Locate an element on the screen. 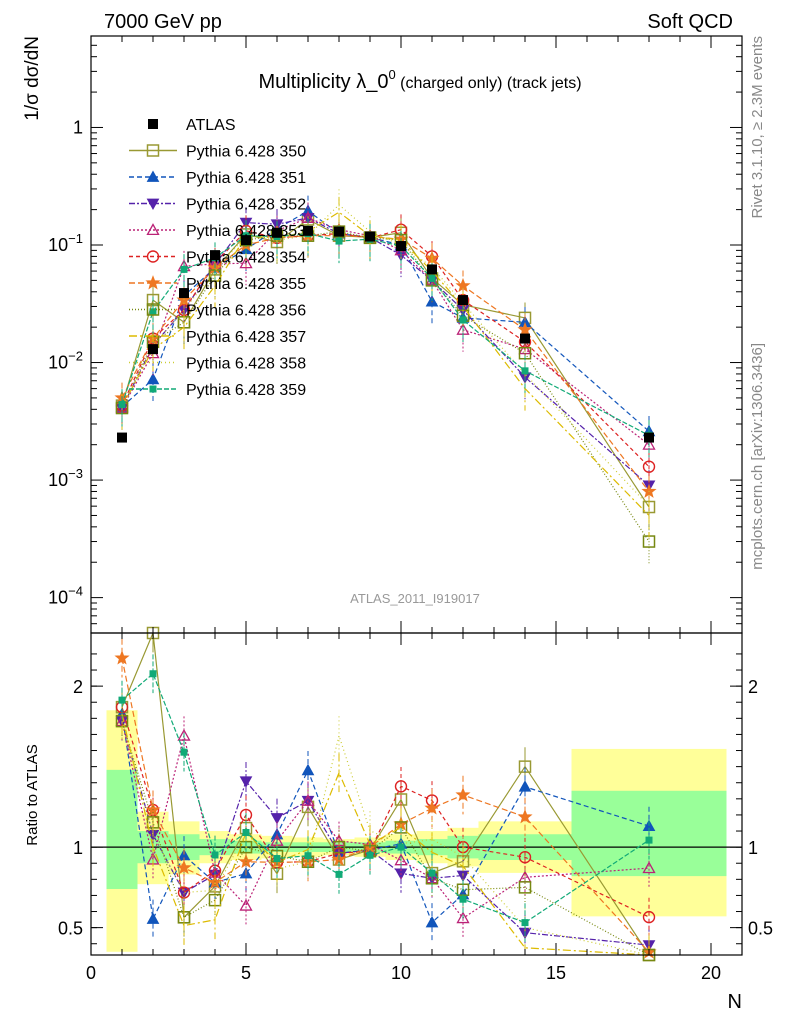 The height and width of the screenshot is (1024, 786). header-left: 7000 GeV pp is located at coordinates (163, 22).